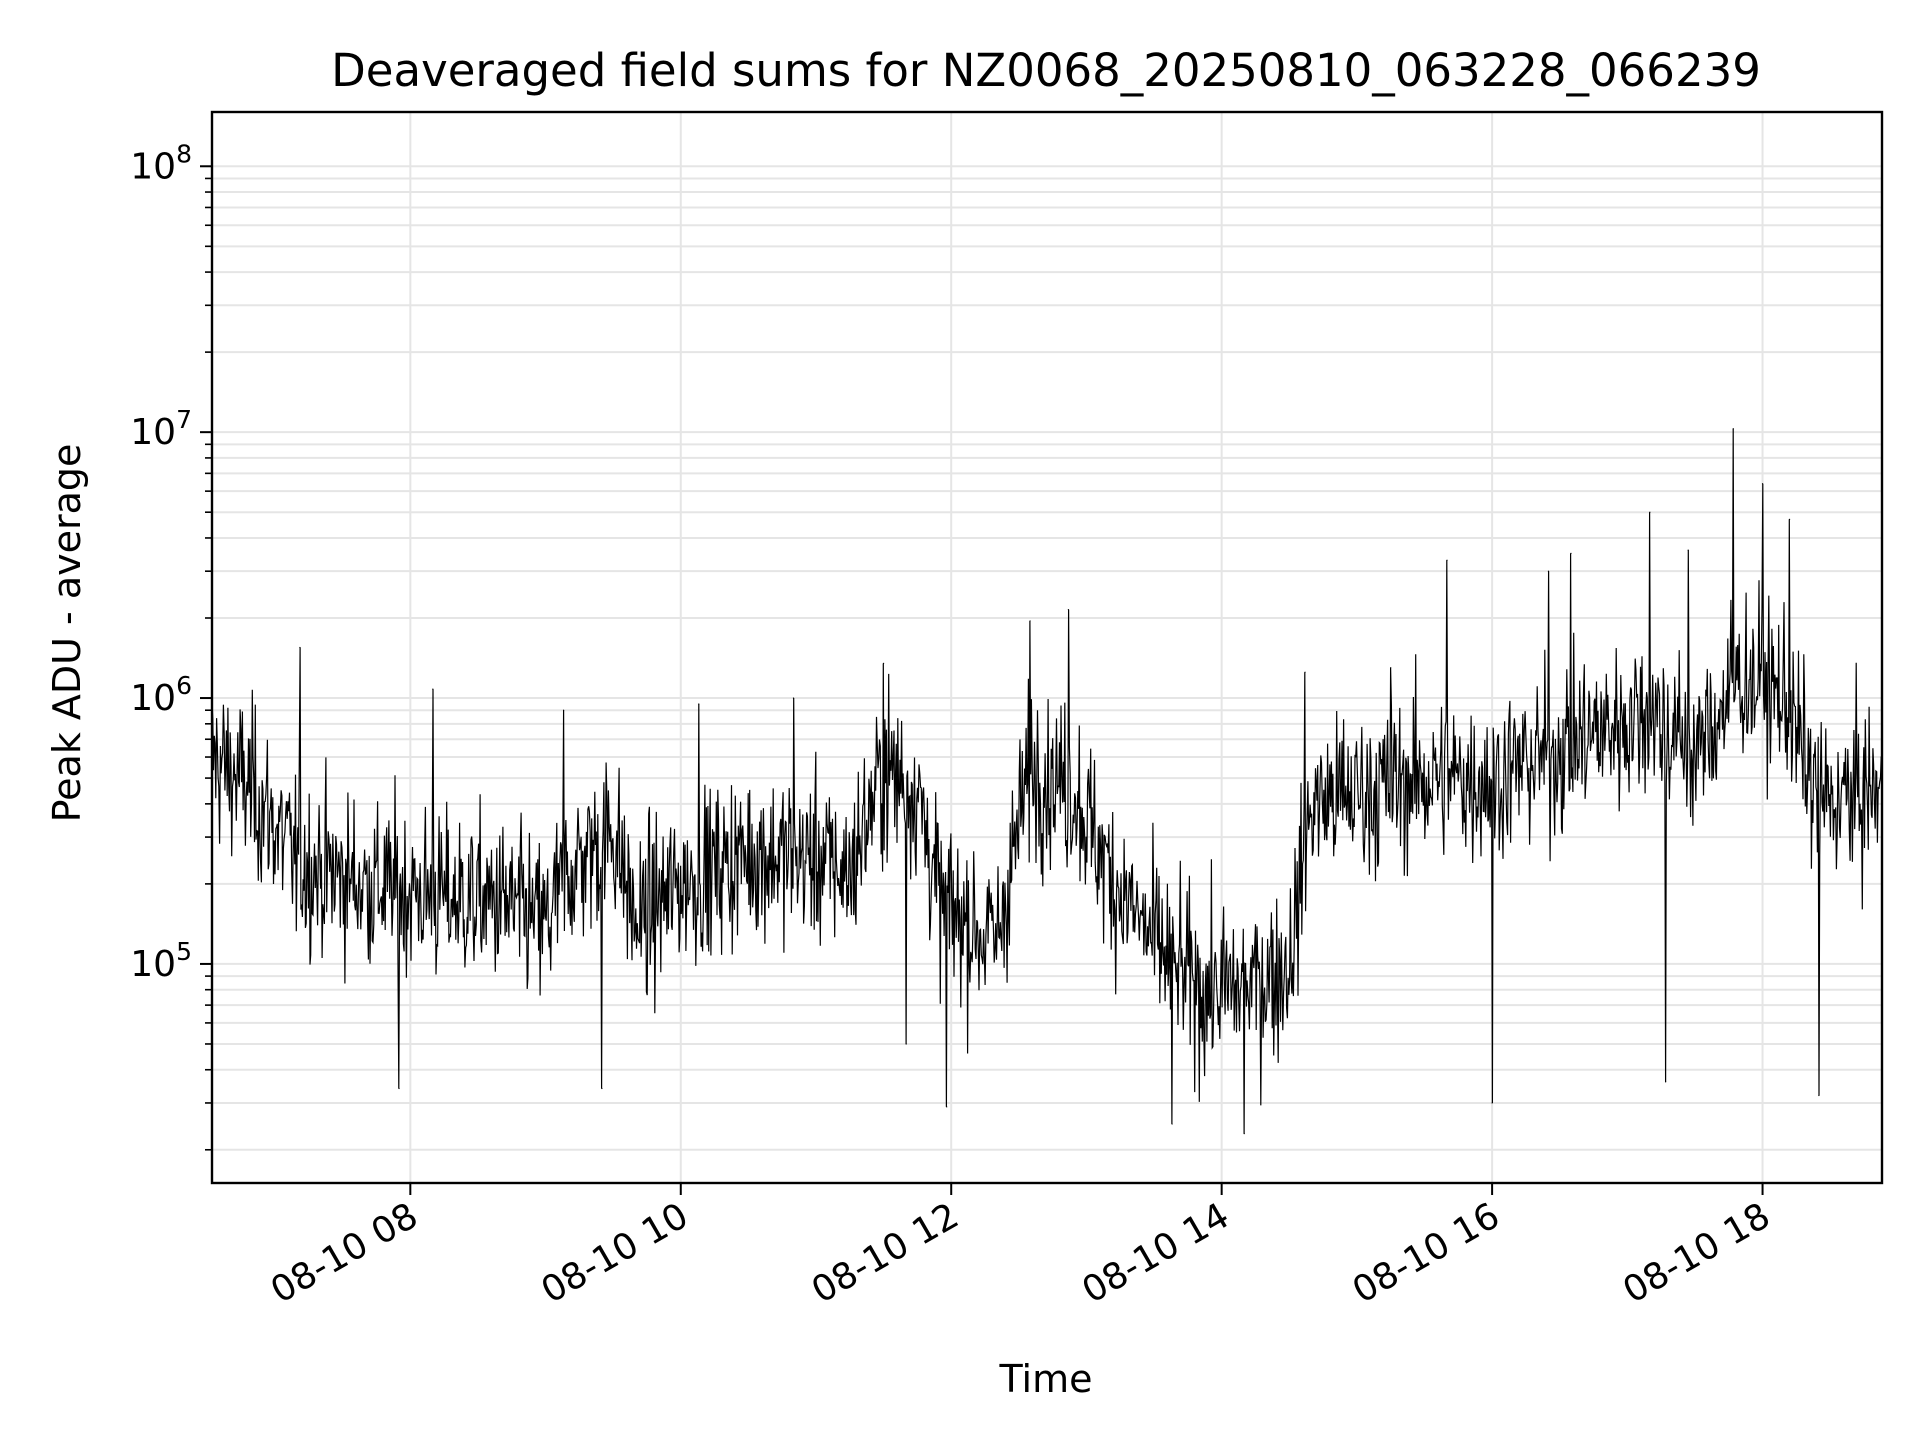  What do you see at coordinates (67, 633) in the screenshot?
I see `y-axis-label: Peak ADU - average` at bounding box center [67, 633].